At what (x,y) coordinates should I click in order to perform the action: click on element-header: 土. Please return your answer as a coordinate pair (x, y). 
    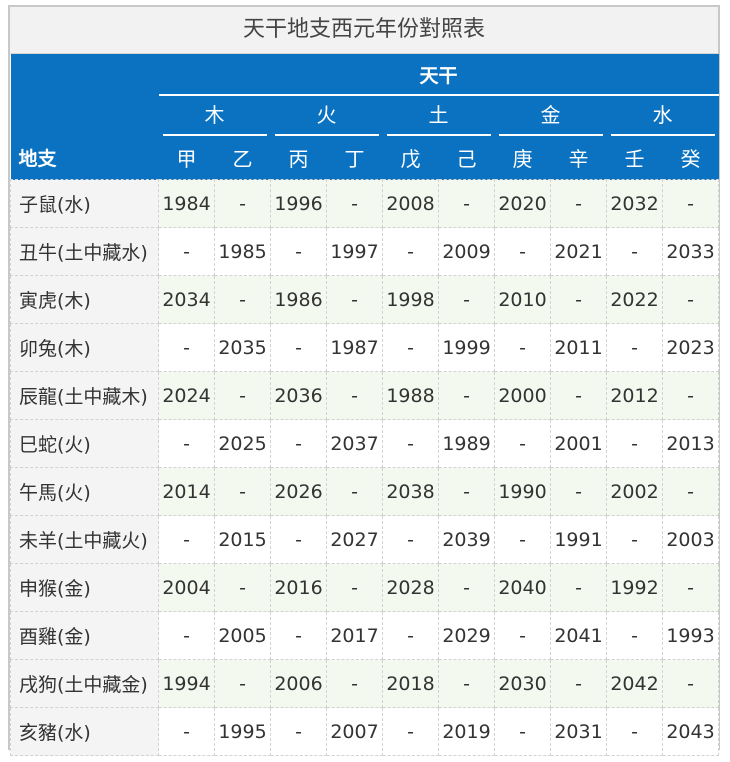
    Looking at the image, I should click on (438, 115).